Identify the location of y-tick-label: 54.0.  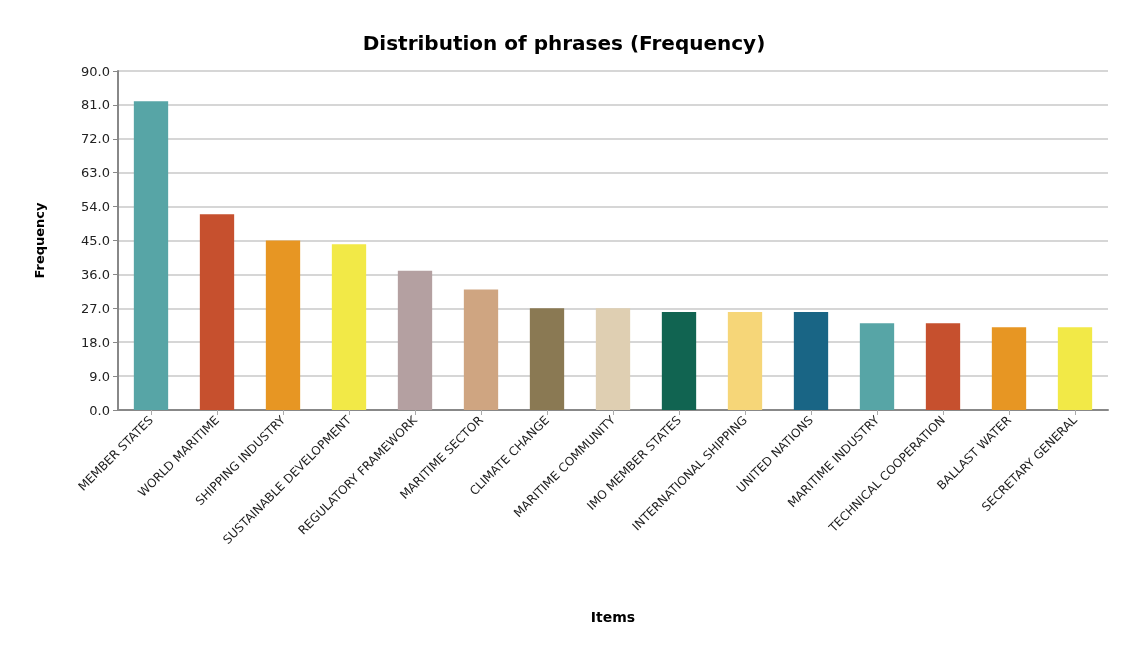
(95, 207).